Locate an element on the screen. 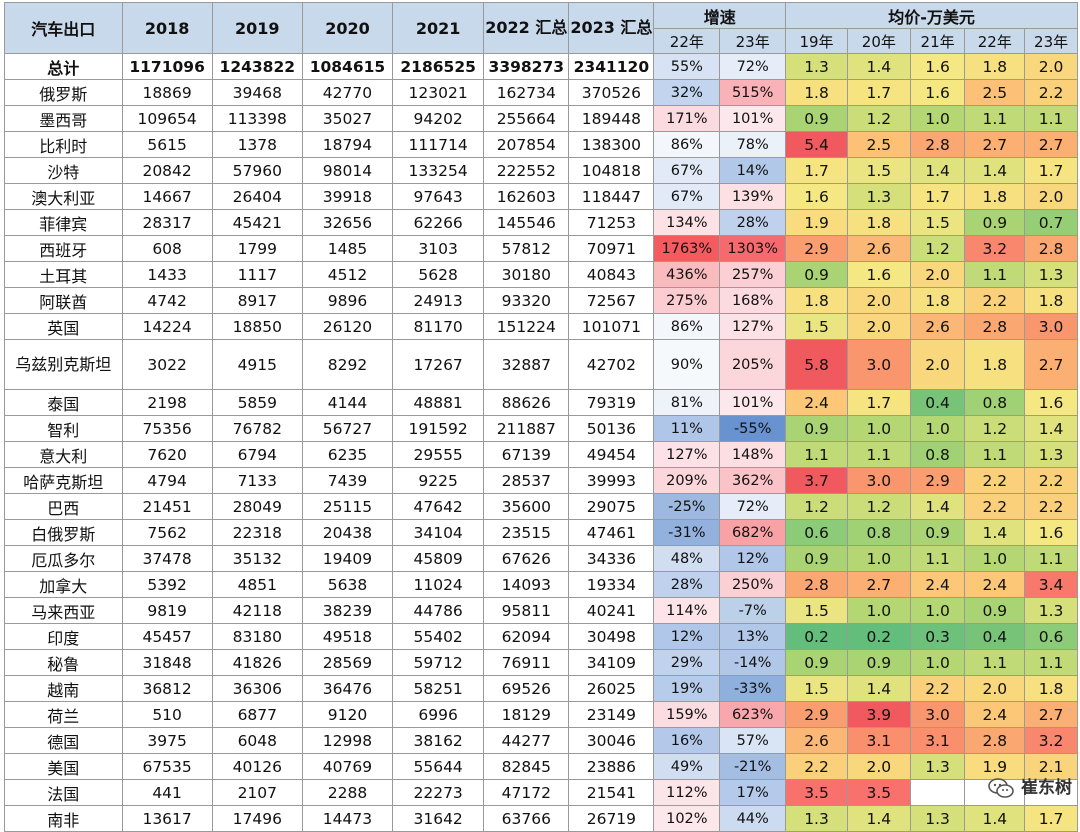  export-volume-cell: 44786 is located at coordinates (438, 610).